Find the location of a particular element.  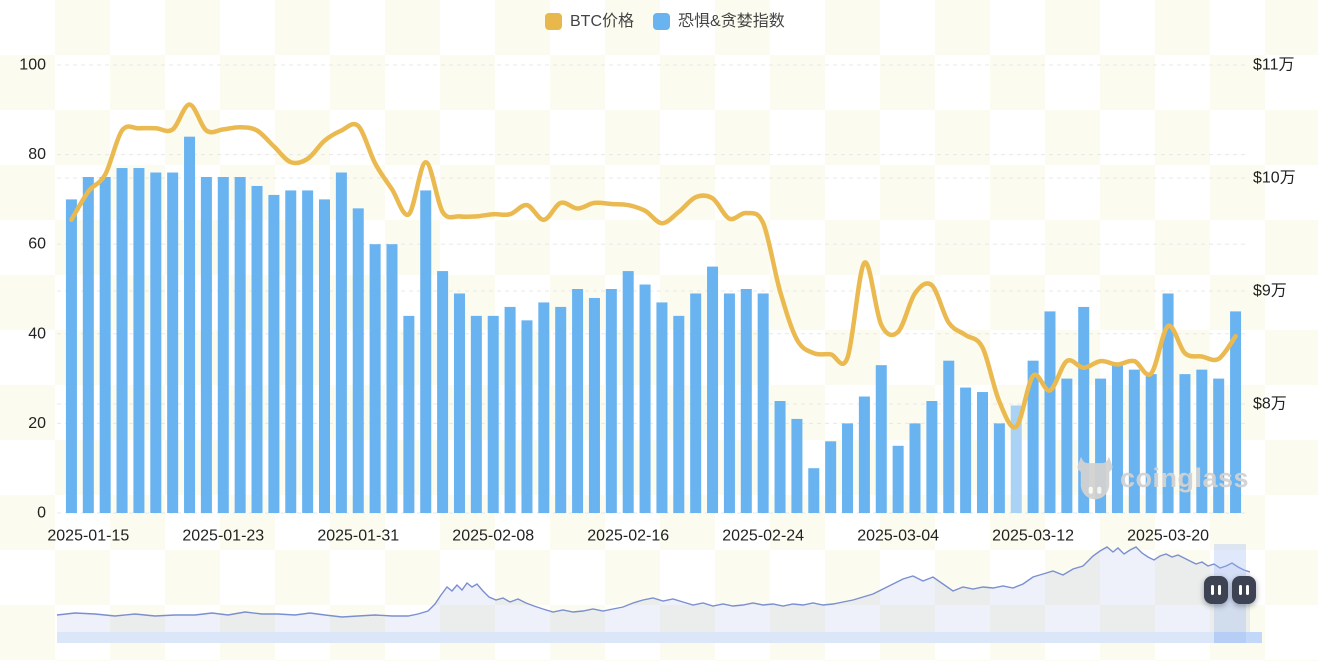

x-axis-date-label: 2025-02-16 is located at coordinates (628, 536).